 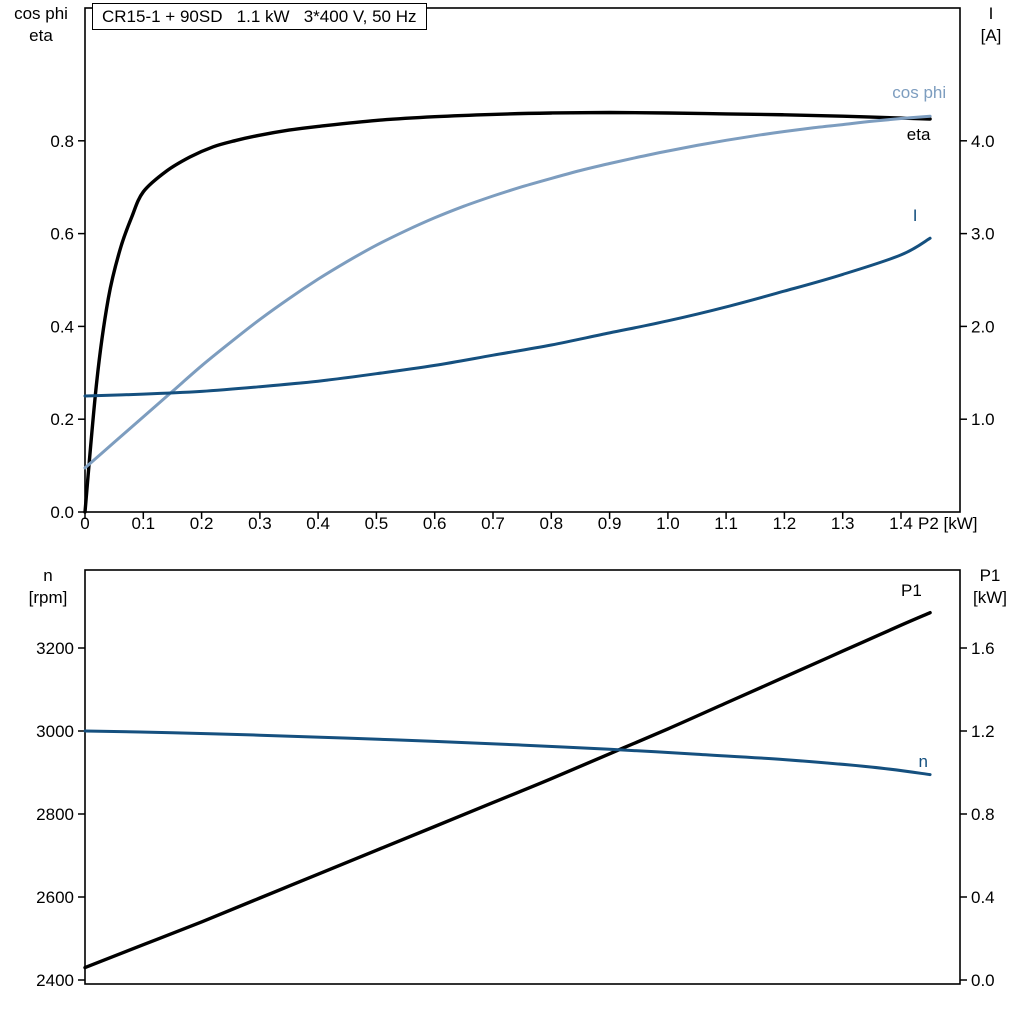 I want to click on y-left-tick-label: 2600, so click(x=55, y=897).